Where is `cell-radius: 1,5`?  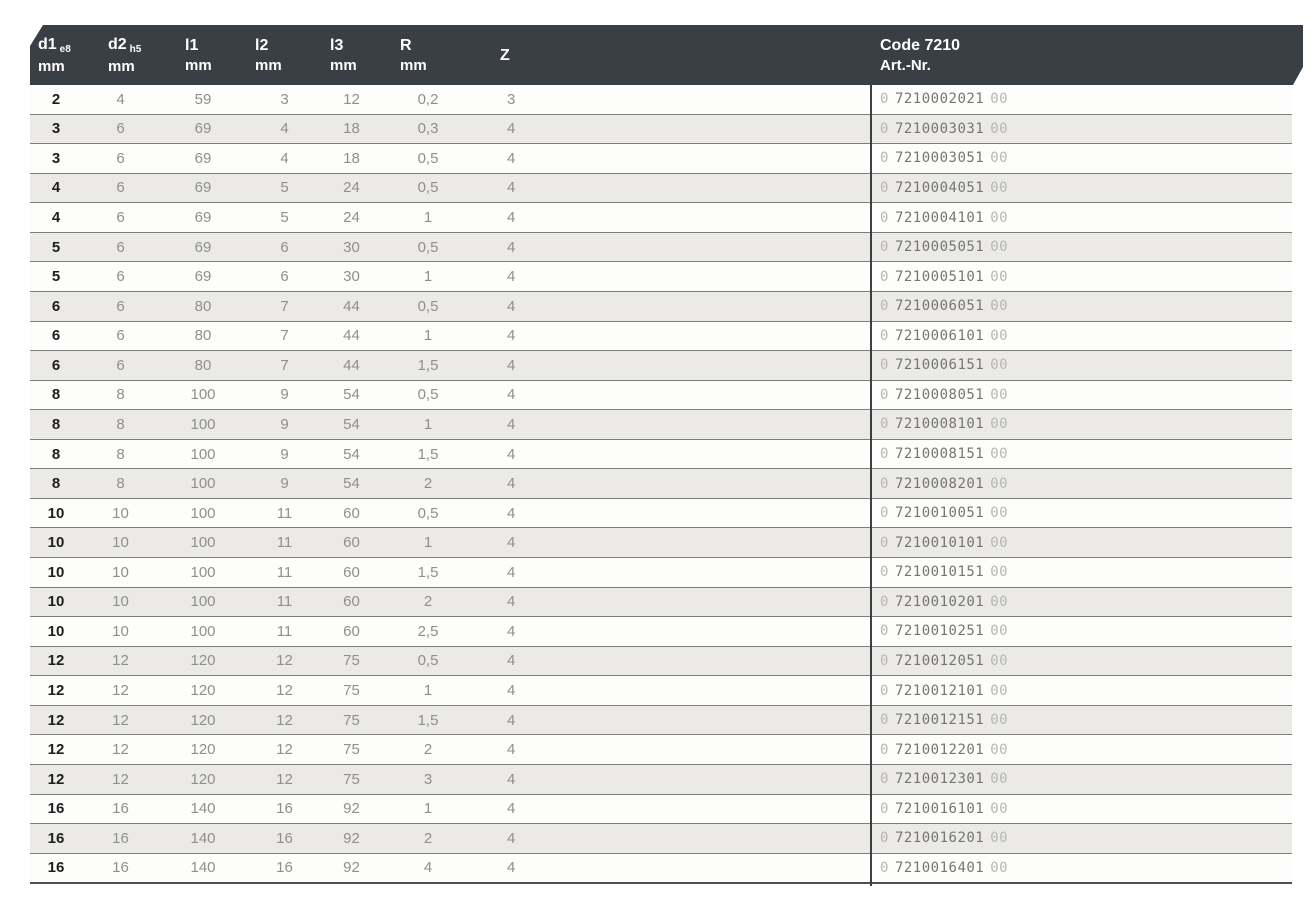
cell-radius: 1,5 is located at coordinates (428, 720).